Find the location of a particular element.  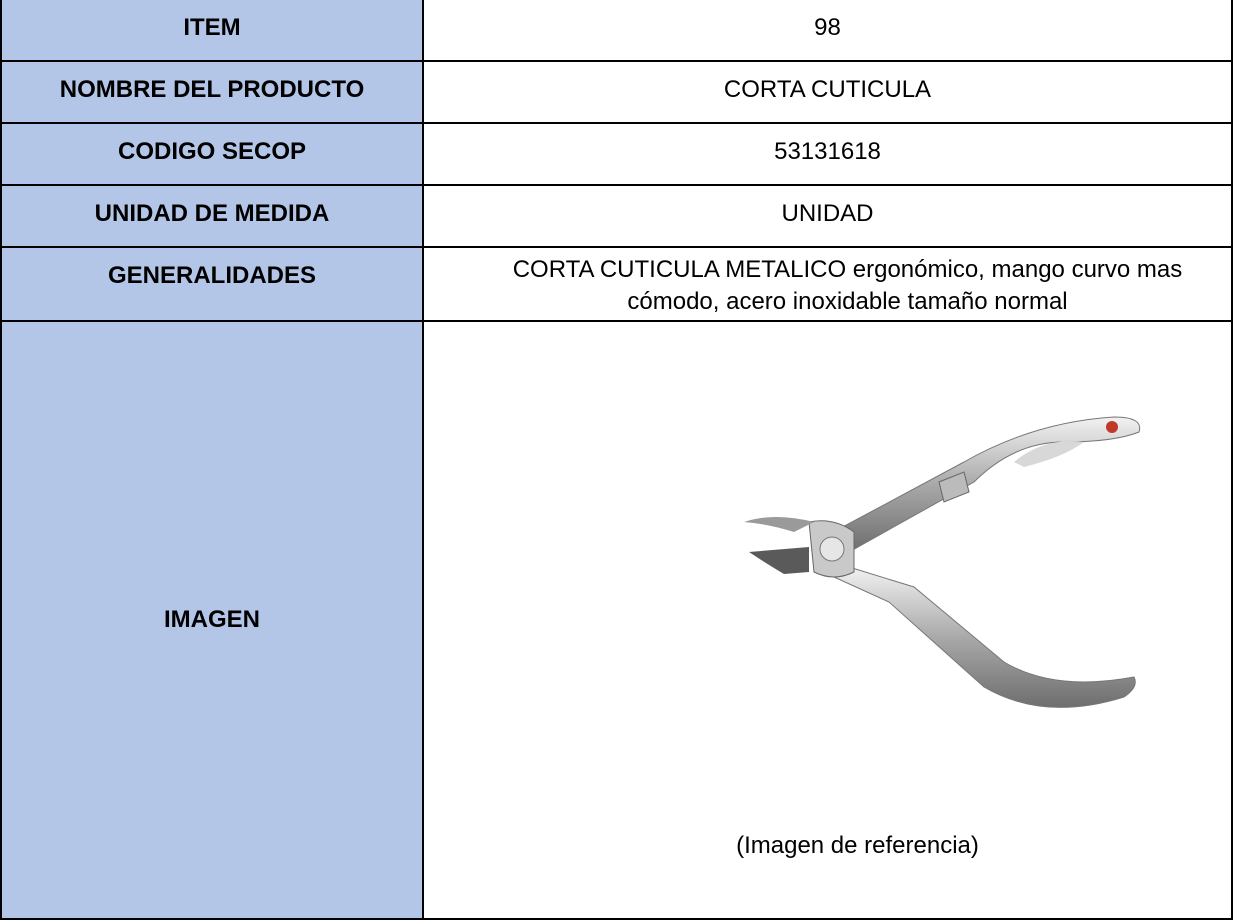

value: 98 is located at coordinates (827, 27).